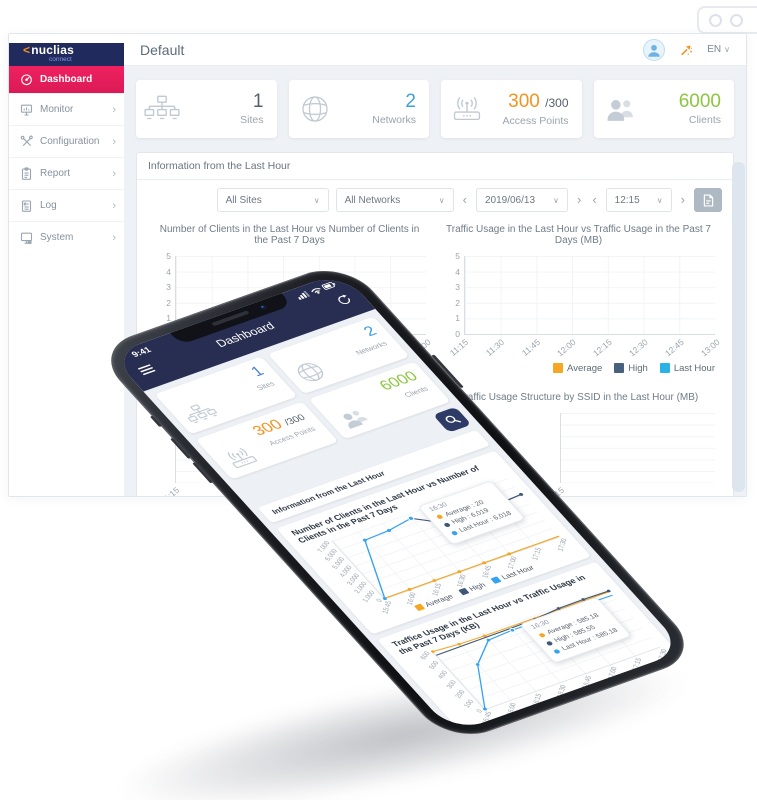  Describe the element at coordinates (70, 141) in the screenshot. I see `sidebar-item-label: Configuration` at that location.